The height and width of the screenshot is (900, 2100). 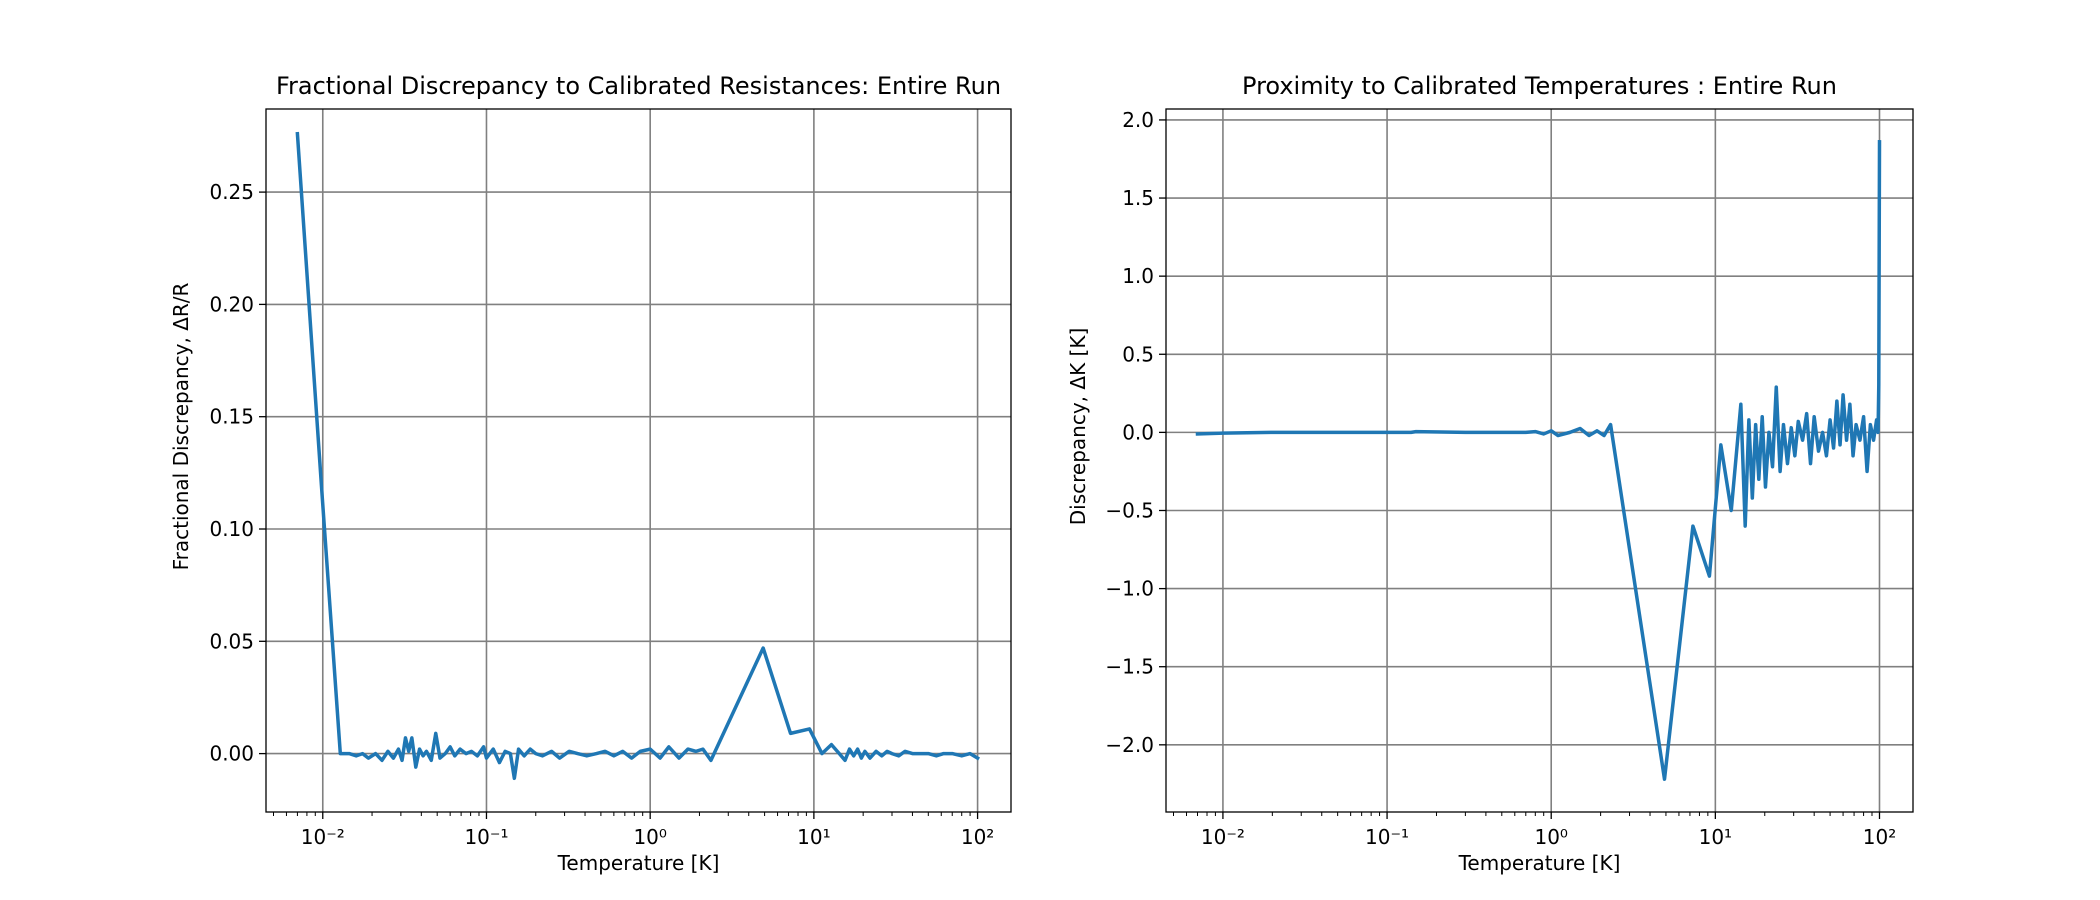 What do you see at coordinates (1138, 198) in the screenshot?
I see `y-tick-label: 1.5` at bounding box center [1138, 198].